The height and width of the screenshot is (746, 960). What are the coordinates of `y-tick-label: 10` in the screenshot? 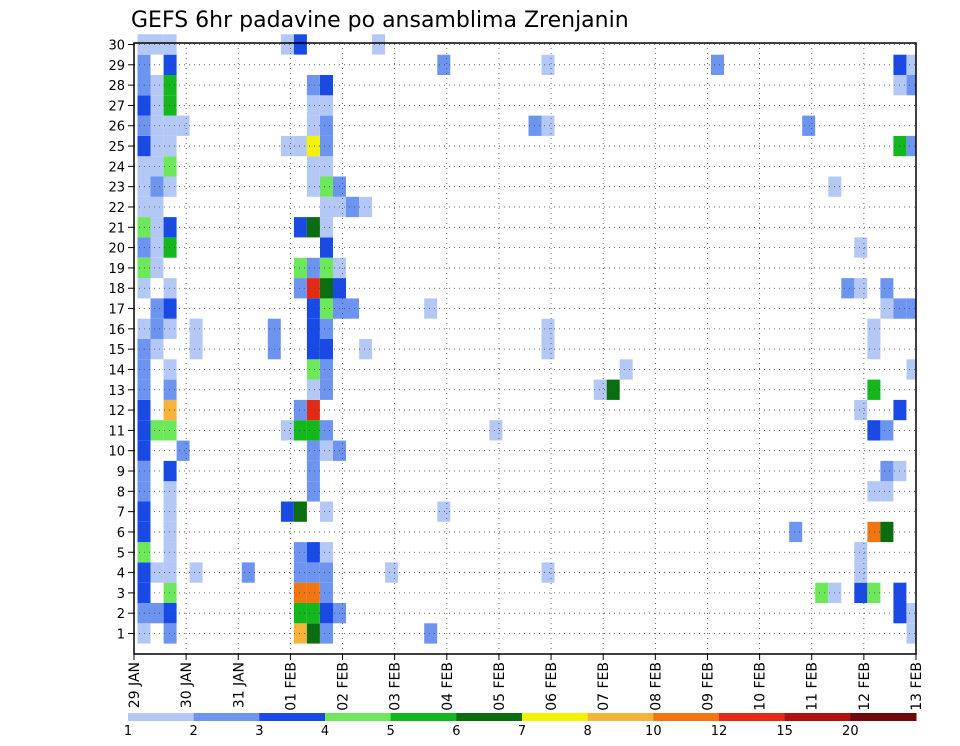 It's located at (116, 452).